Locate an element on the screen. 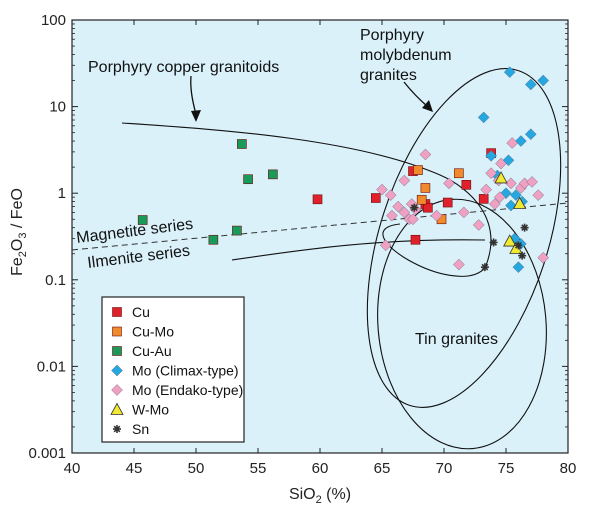 The width and height of the screenshot is (590, 513). x-tick-label: 65 is located at coordinates (382, 468).